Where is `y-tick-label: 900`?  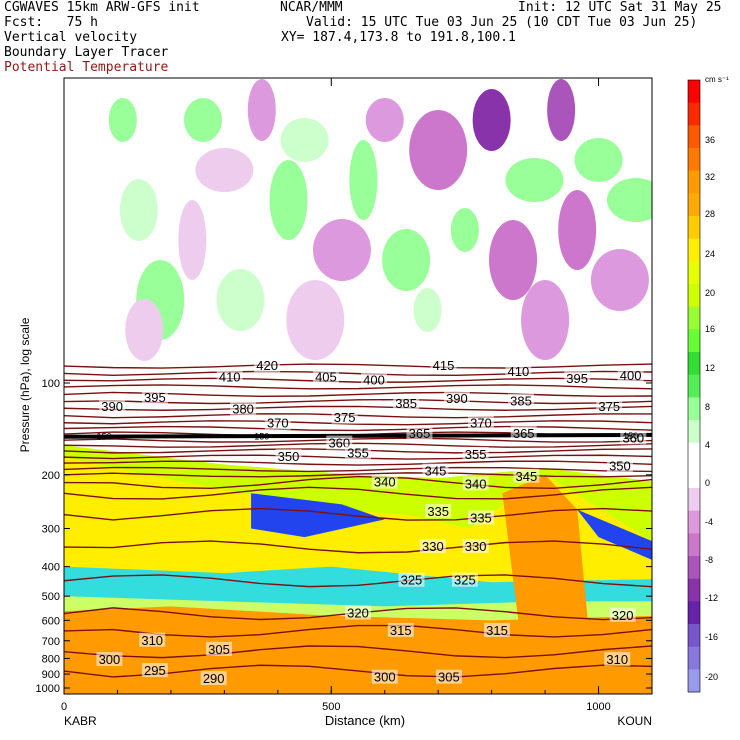 y-tick-label: 900 is located at coordinates (51, 675).